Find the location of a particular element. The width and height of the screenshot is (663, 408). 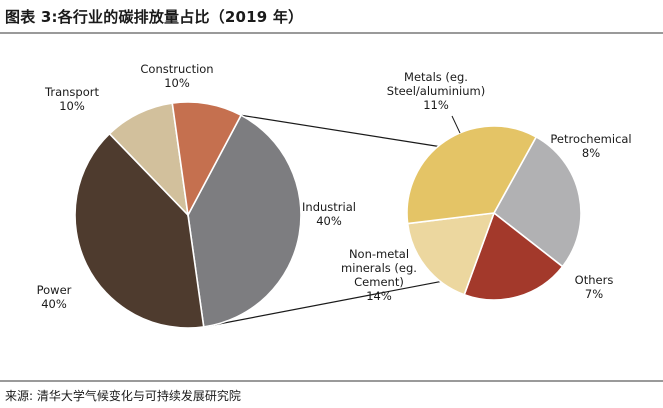

leader-line-metals is located at coordinates (456, 124).